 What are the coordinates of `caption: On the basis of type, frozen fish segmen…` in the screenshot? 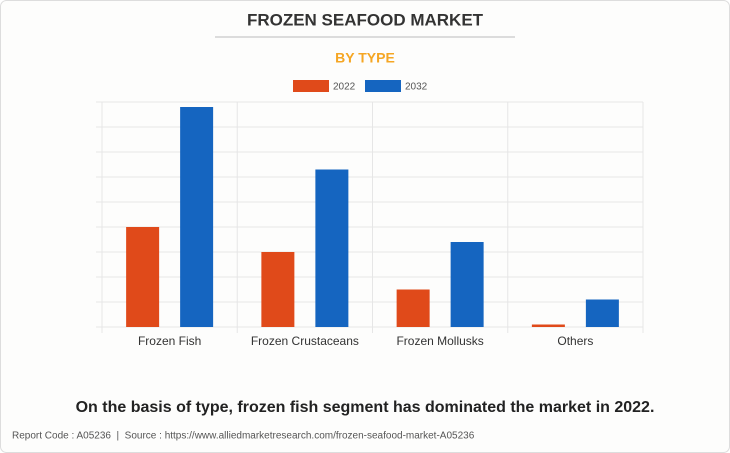 It's located at (365, 407).